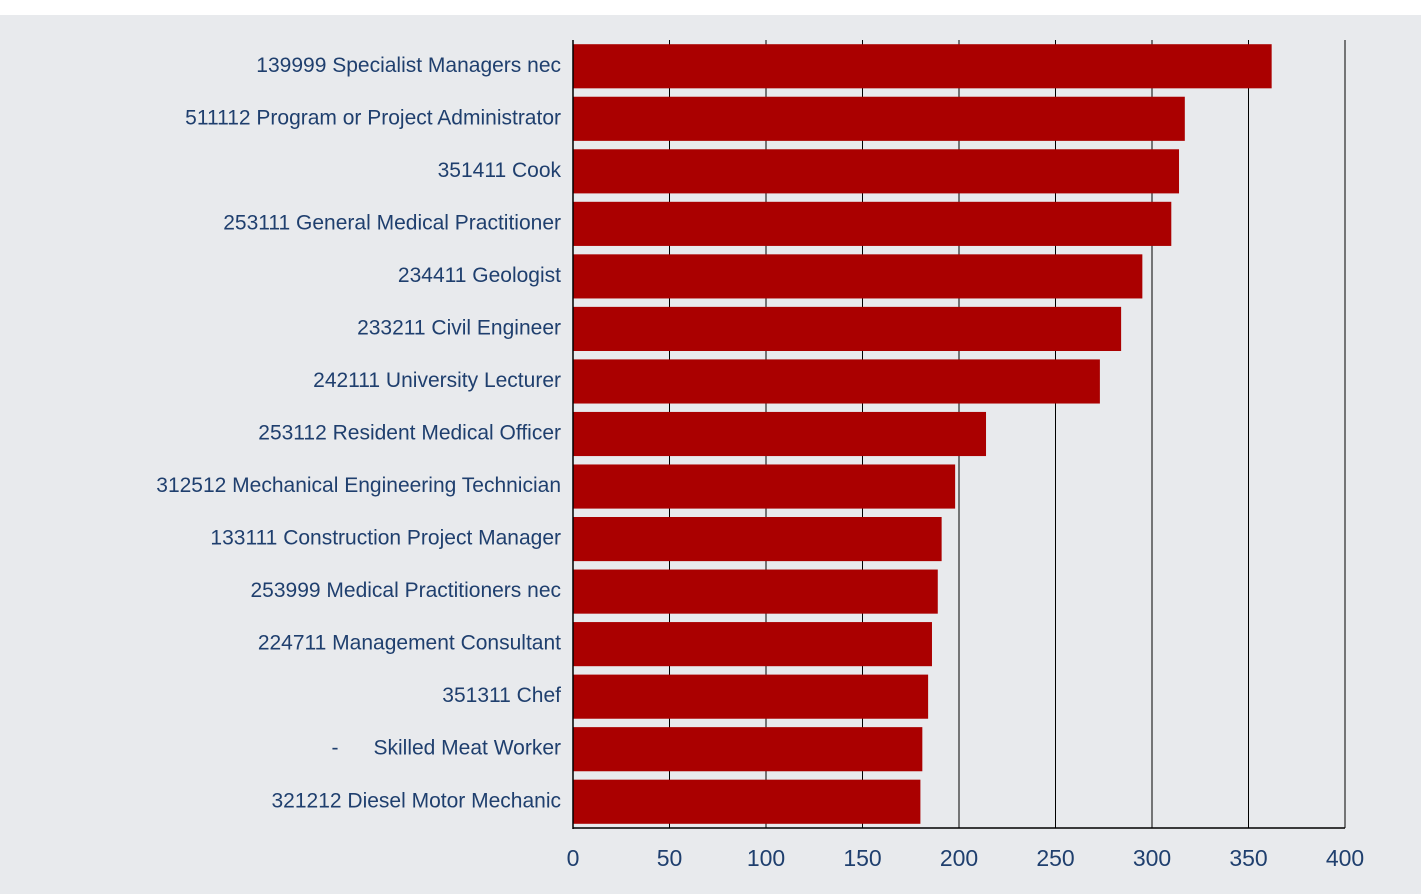  What do you see at coordinates (479, 275) in the screenshot?
I see `y-tick-label: 234411 Geologist` at bounding box center [479, 275].